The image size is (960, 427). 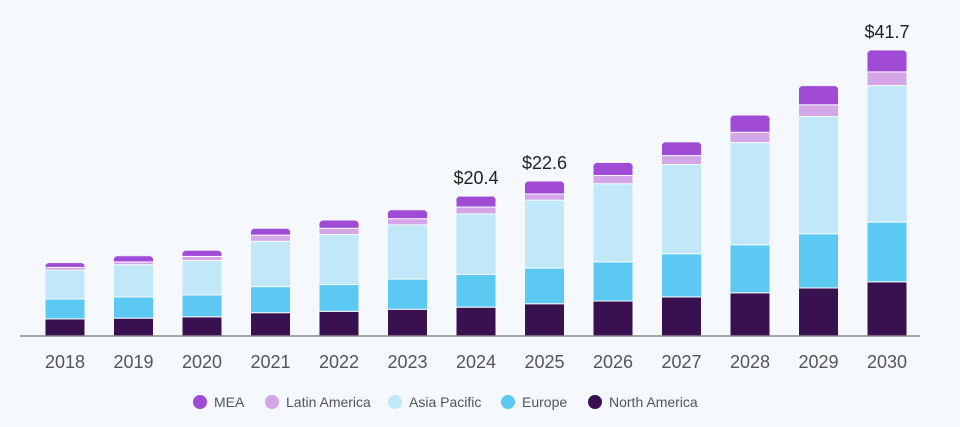 What do you see at coordinates (202, 258) in the screenshot?
I see `bar-latin-america-2020` at bounding box center [202, 258].